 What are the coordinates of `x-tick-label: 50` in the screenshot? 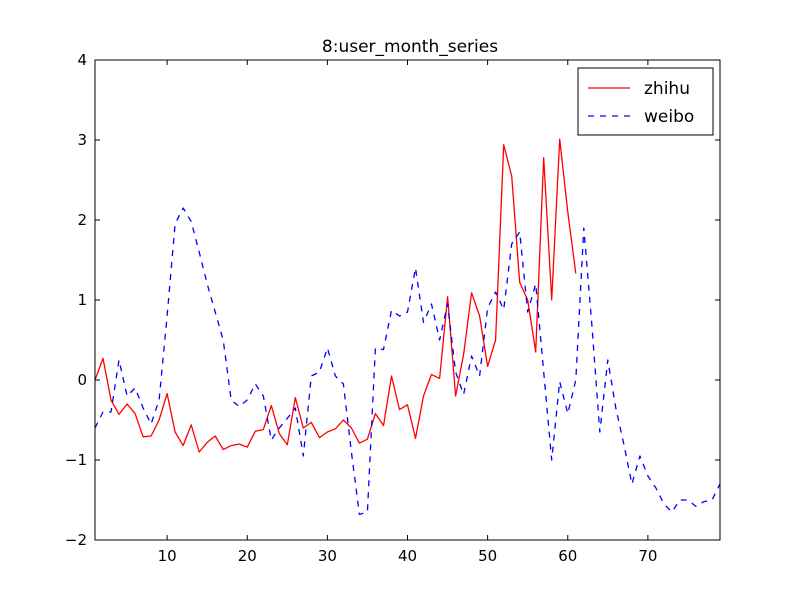 It's located at (487, 556).